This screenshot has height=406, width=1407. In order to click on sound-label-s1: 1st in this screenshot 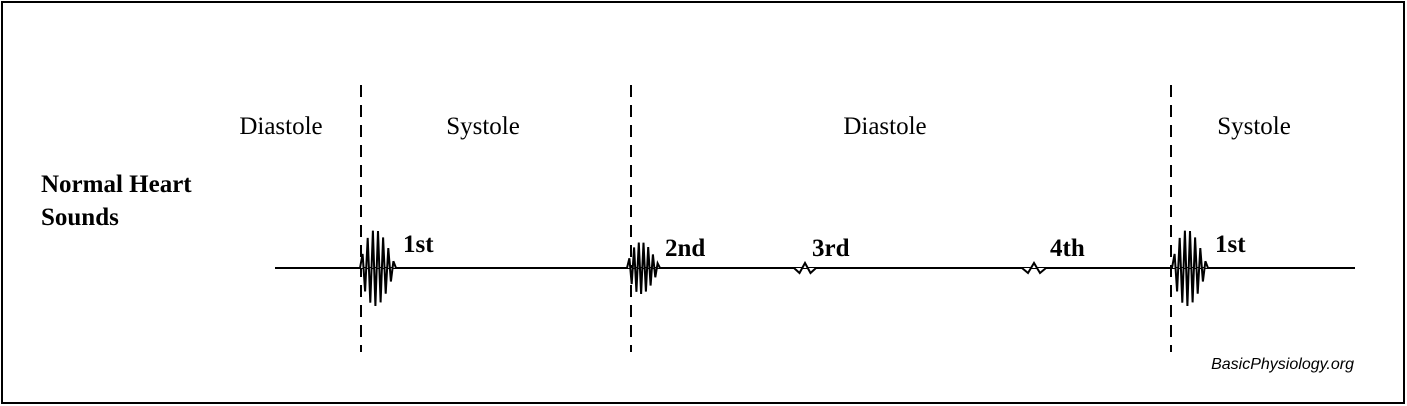, I will do `click(418, 244)`.